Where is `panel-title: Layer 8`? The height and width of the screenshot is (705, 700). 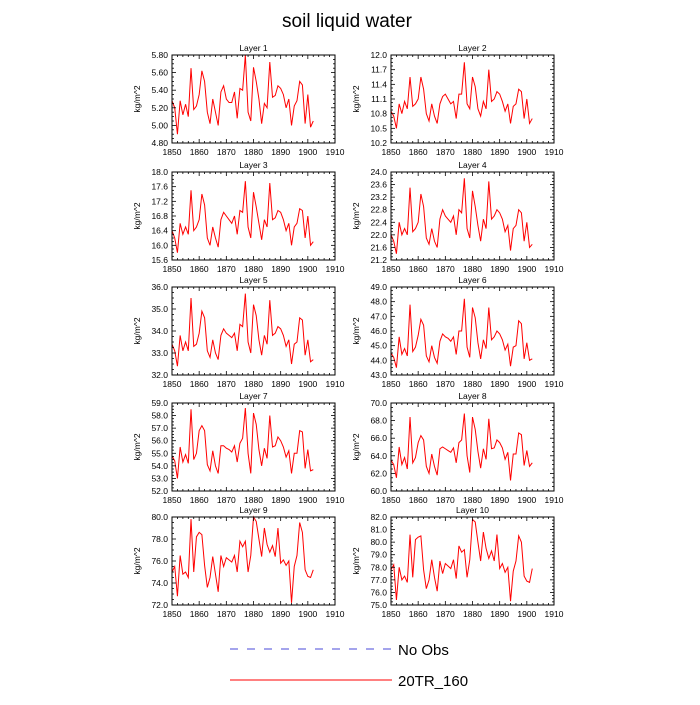
panel-title: Layer 8 is located at coordinates (472, 396).